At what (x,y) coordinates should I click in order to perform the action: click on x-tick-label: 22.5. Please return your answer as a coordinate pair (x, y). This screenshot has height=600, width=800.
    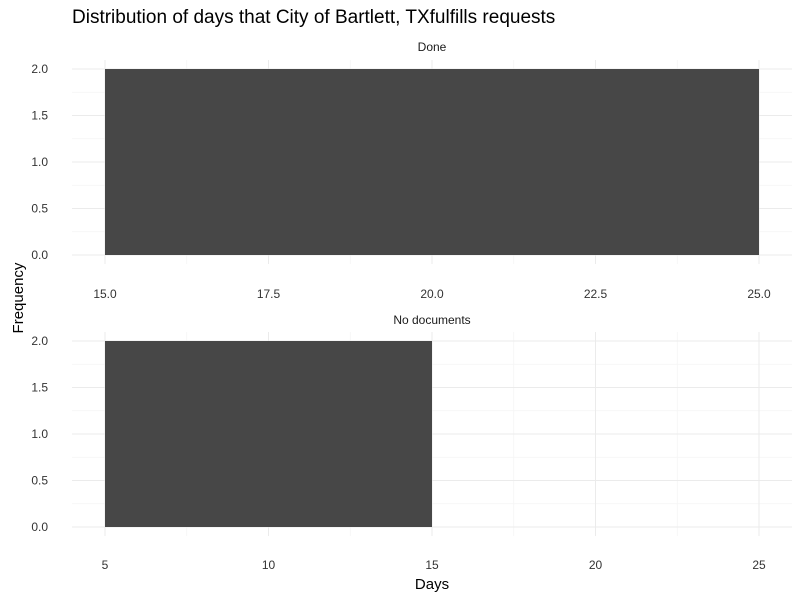
    Looking at the image, I should click on (596, 294).